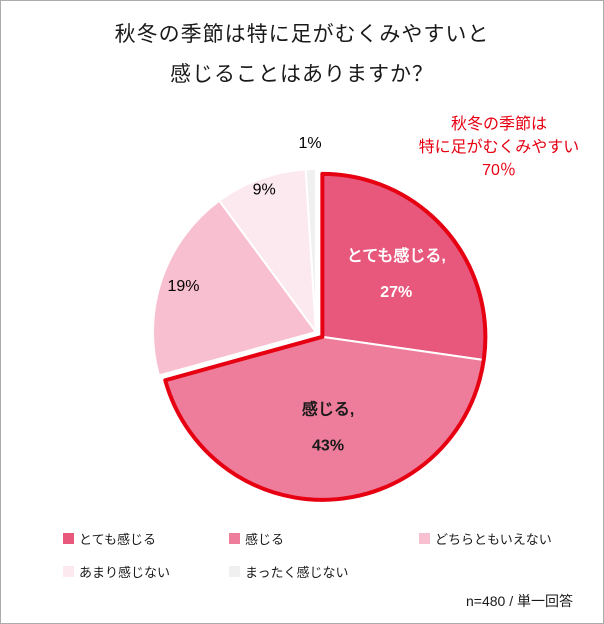 The image size is (604, 624). What do you see at coordinates (499, 170) in the screenshot?
I see `highlight-annotation-line-3: 70％` at bounding box center [499, 170].